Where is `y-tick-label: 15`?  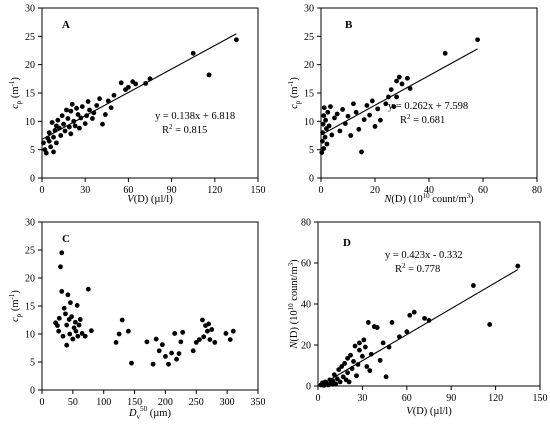
y-tick-label: 15 is located at coordinates (30, 307).